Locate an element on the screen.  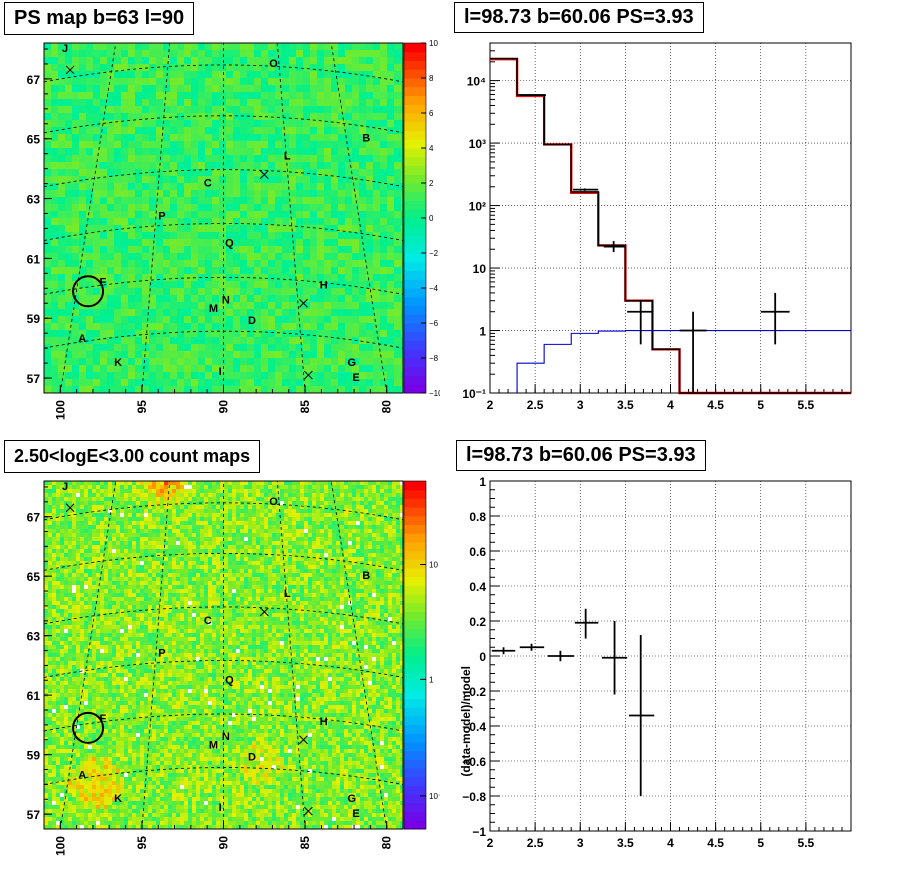
source-cross is located at coordinates (264, 174).